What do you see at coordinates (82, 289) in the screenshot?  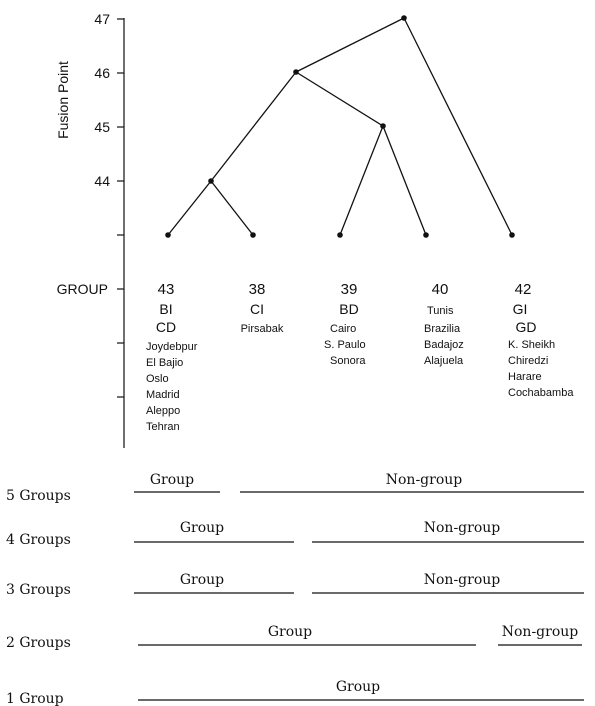 I see `group-axis-label: GROUP` at bounding box center [82, 289].